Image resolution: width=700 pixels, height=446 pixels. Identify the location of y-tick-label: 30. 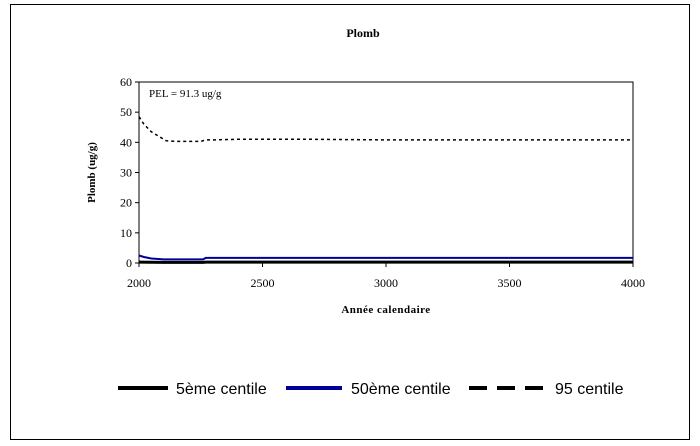
(126, 173).